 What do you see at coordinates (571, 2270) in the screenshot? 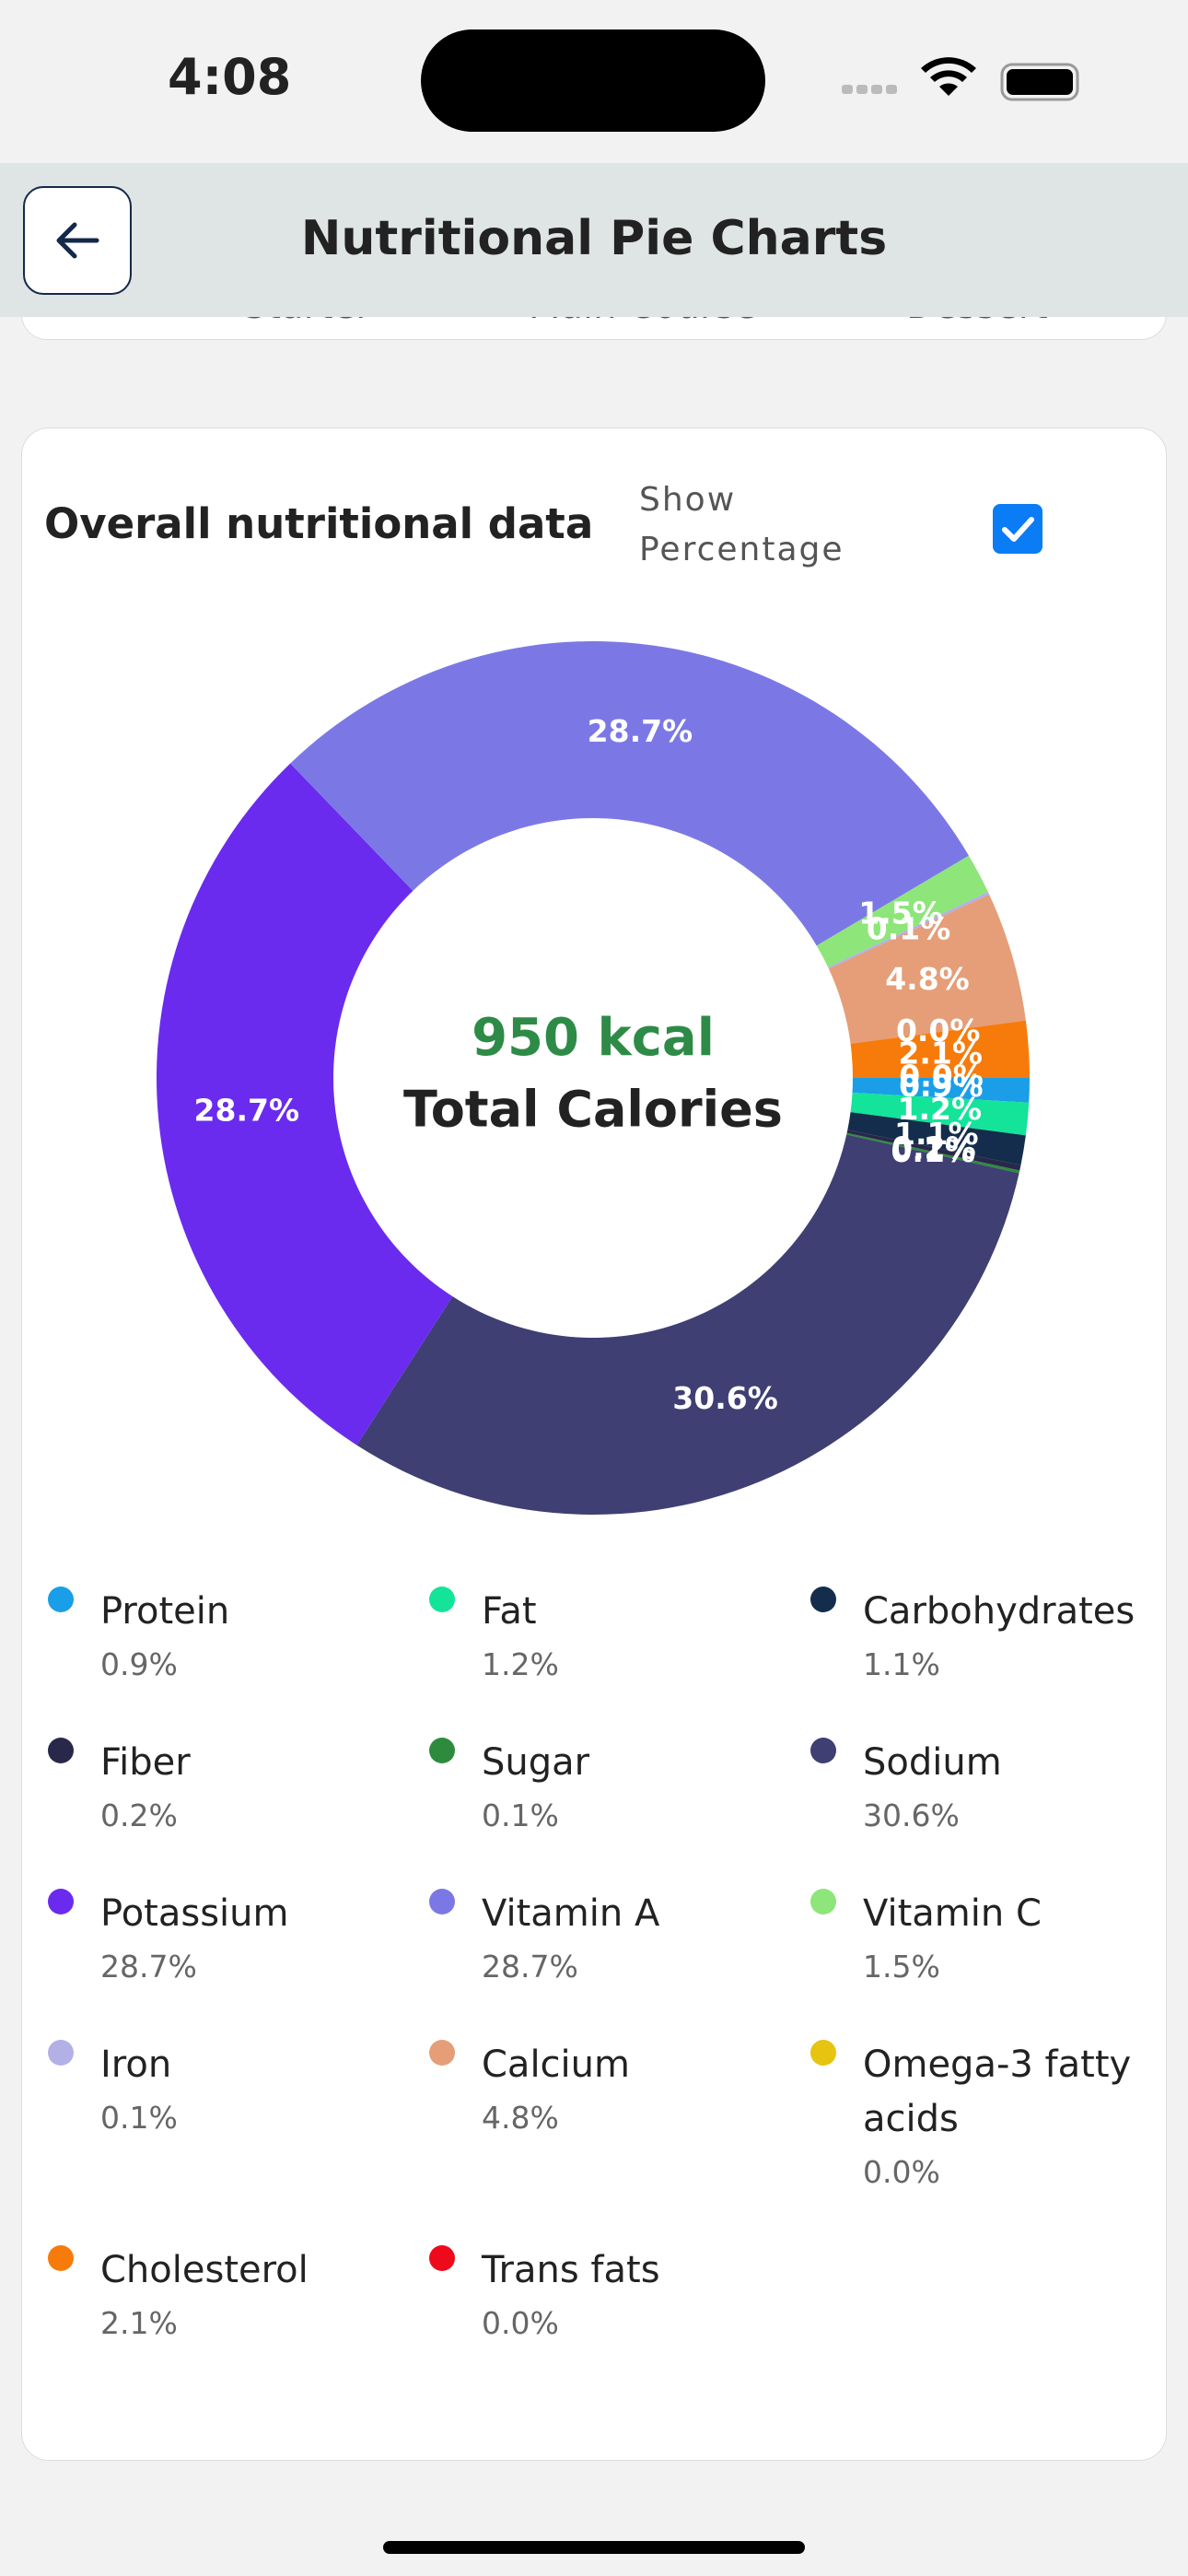
I see `legend-name: Trans fats` at bounding box center [571, 2270].